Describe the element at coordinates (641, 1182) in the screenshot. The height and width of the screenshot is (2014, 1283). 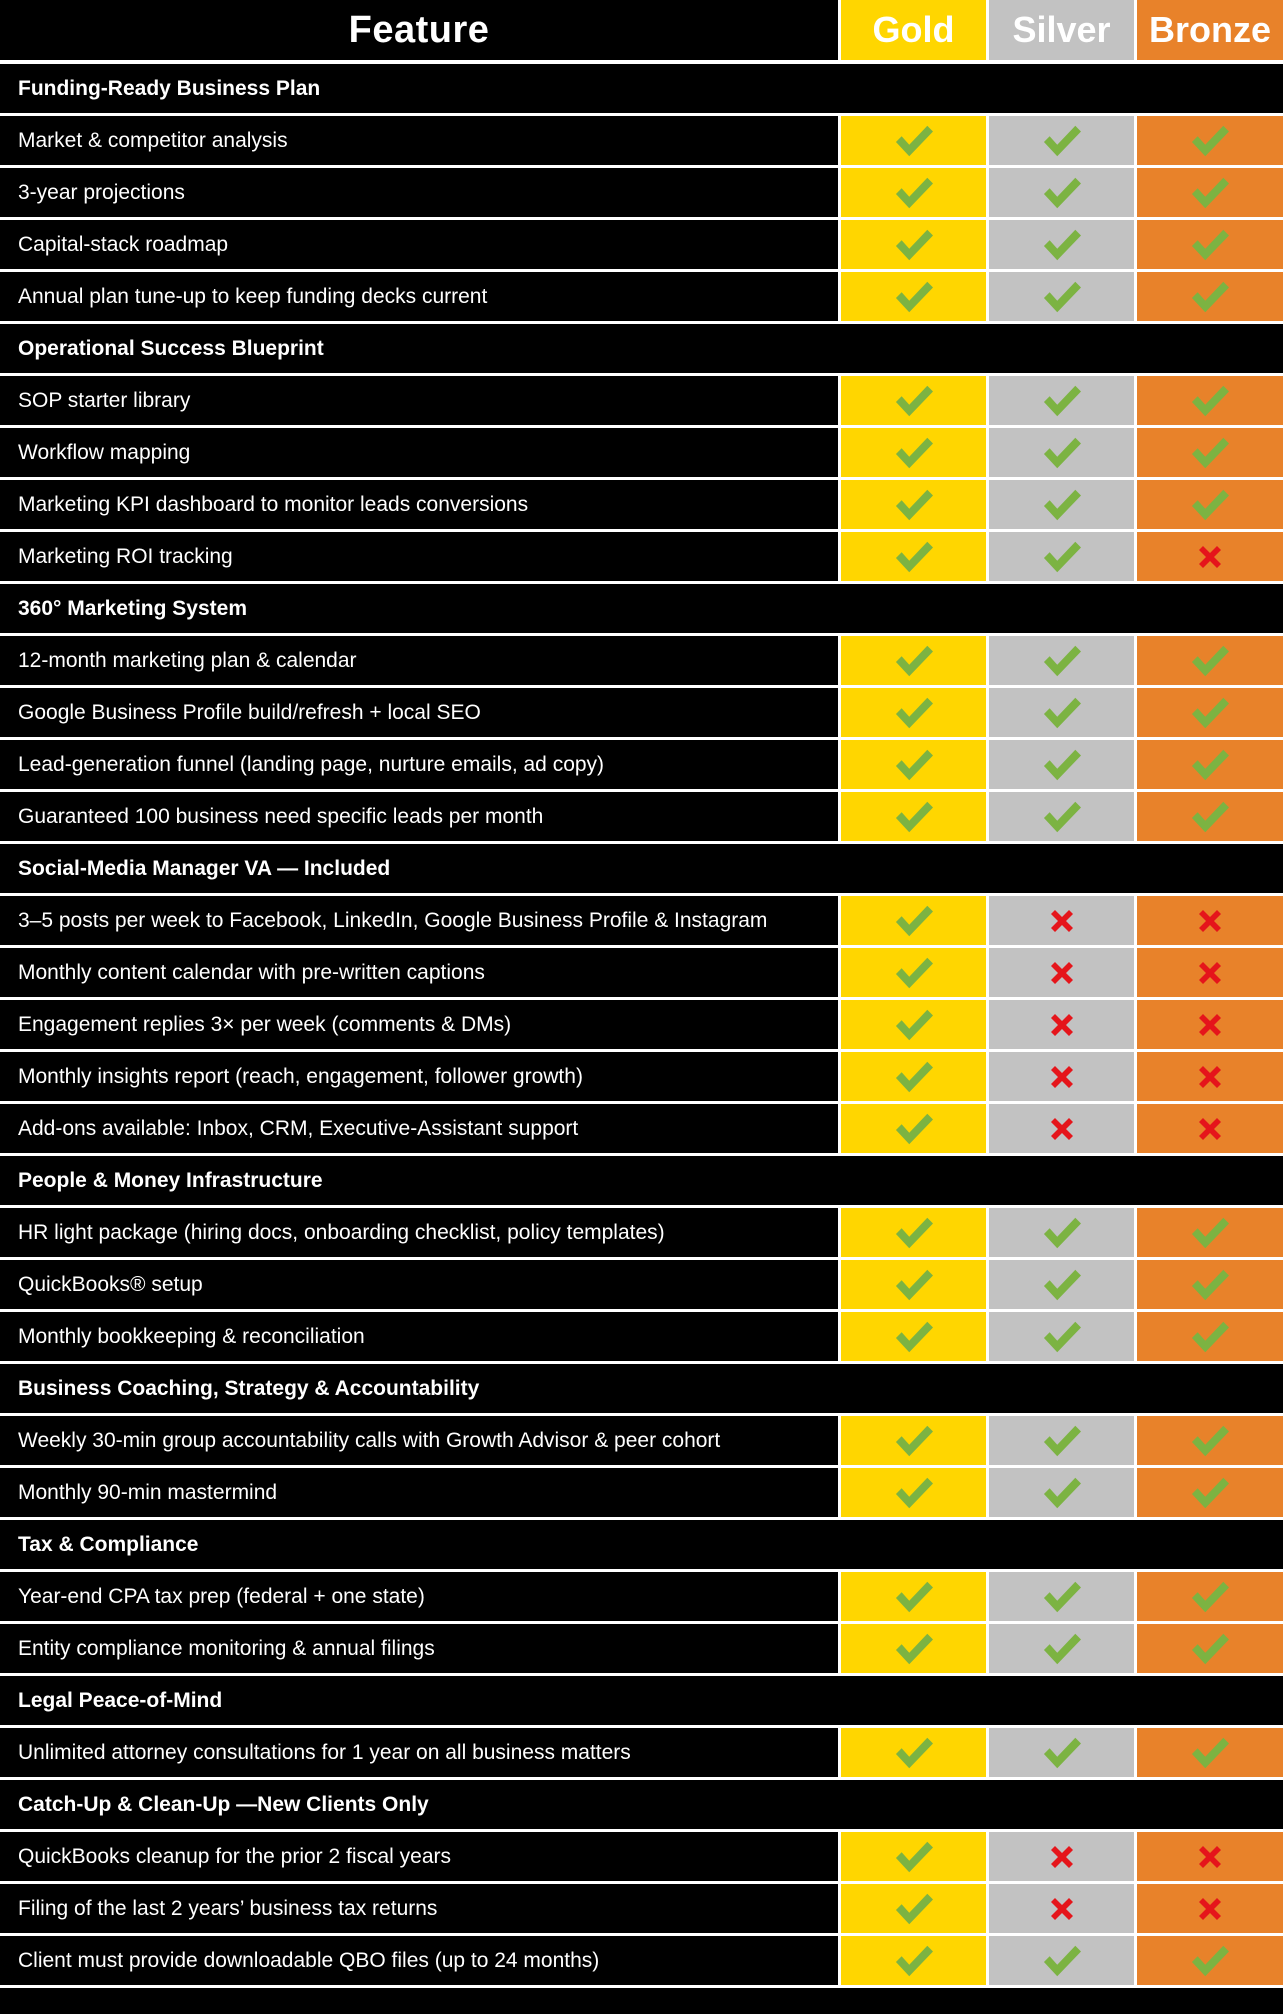
I see `section-header-row: People & Money Infrastructure` at that location.